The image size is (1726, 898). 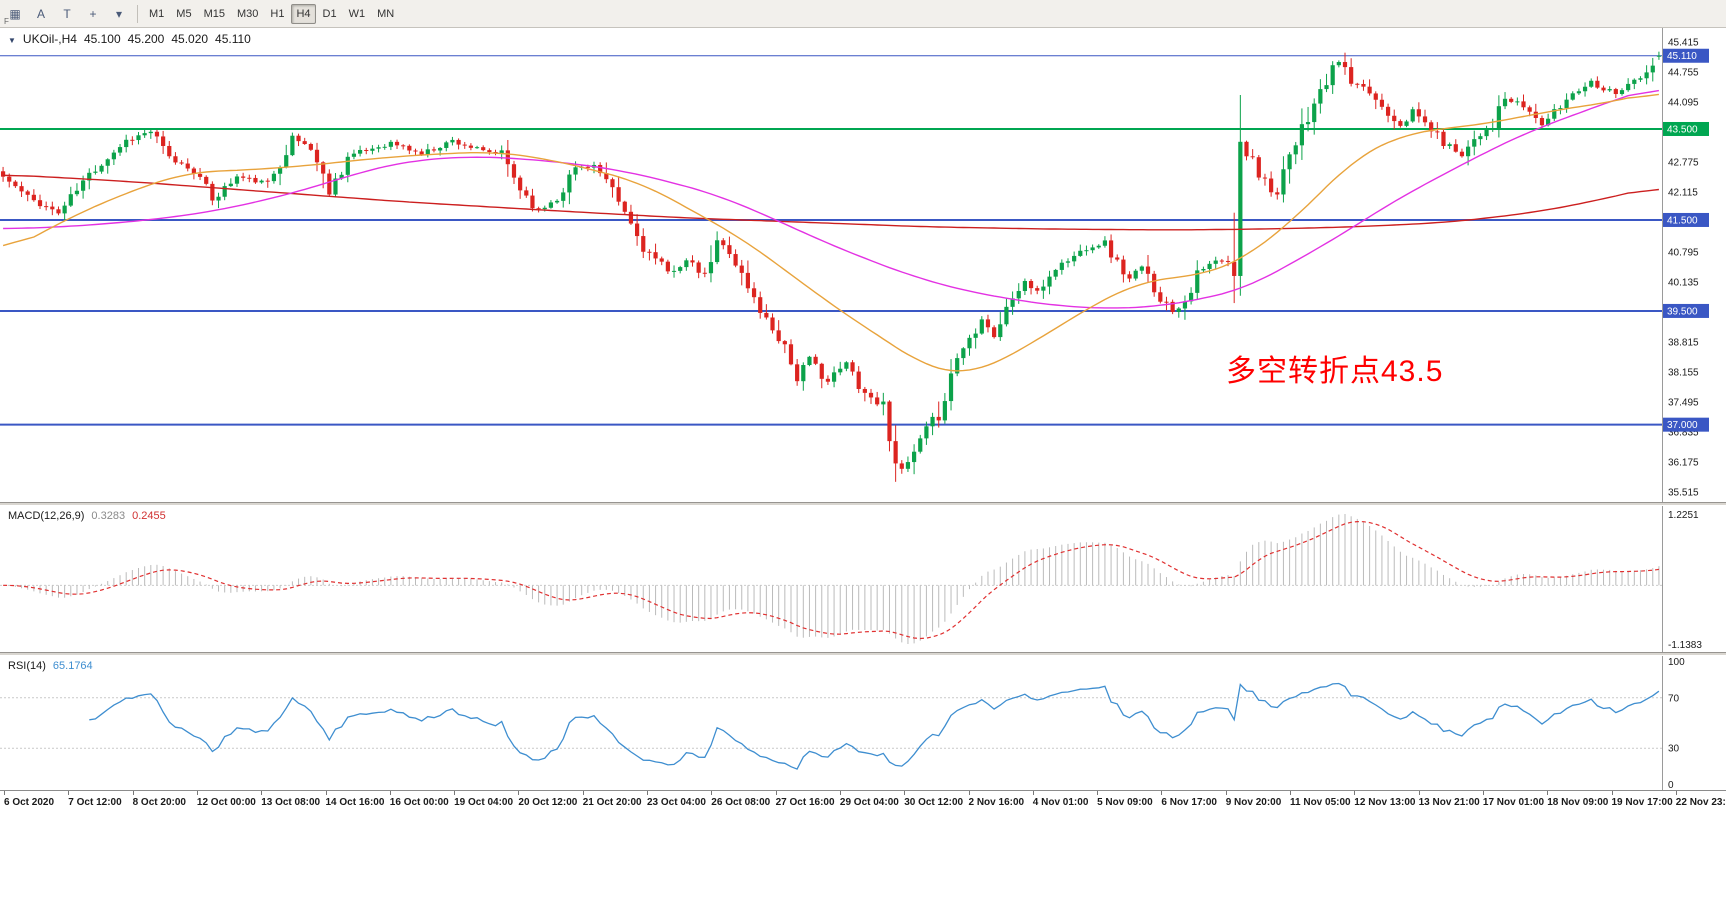 I want to click on time-axis-label: 12 Nov 13:00, so click(x=1385, y=802).